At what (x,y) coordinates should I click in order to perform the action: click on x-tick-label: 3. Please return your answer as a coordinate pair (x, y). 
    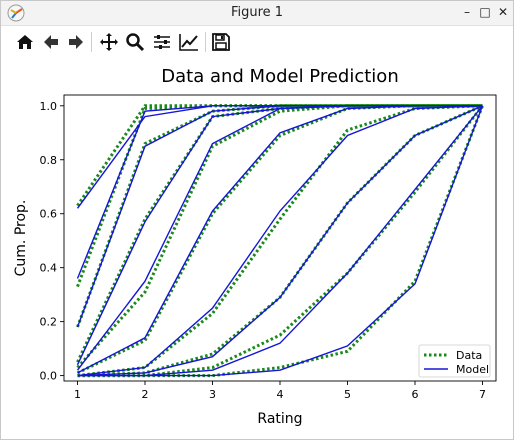
    Looking at the image, I should click on (212, 394).